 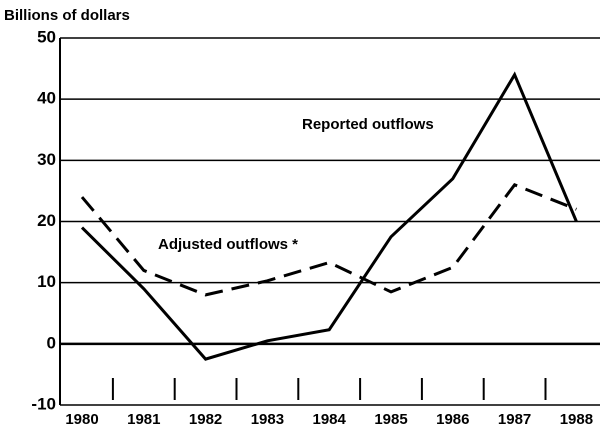 I want to click on x-tick-label: 1986, so click(x=452, y=419).